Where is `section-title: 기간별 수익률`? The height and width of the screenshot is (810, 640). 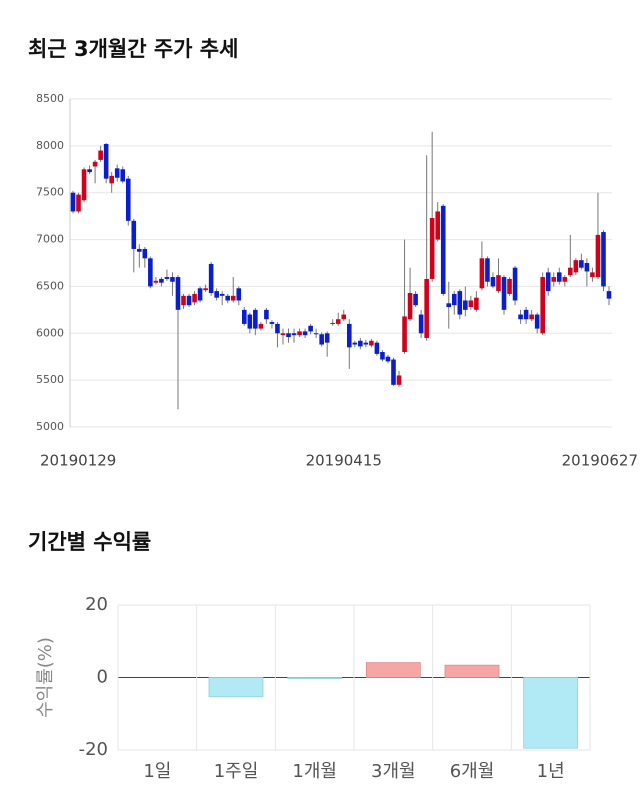
section-title: 기간별 수익률 is located at coordinates (89, 542).